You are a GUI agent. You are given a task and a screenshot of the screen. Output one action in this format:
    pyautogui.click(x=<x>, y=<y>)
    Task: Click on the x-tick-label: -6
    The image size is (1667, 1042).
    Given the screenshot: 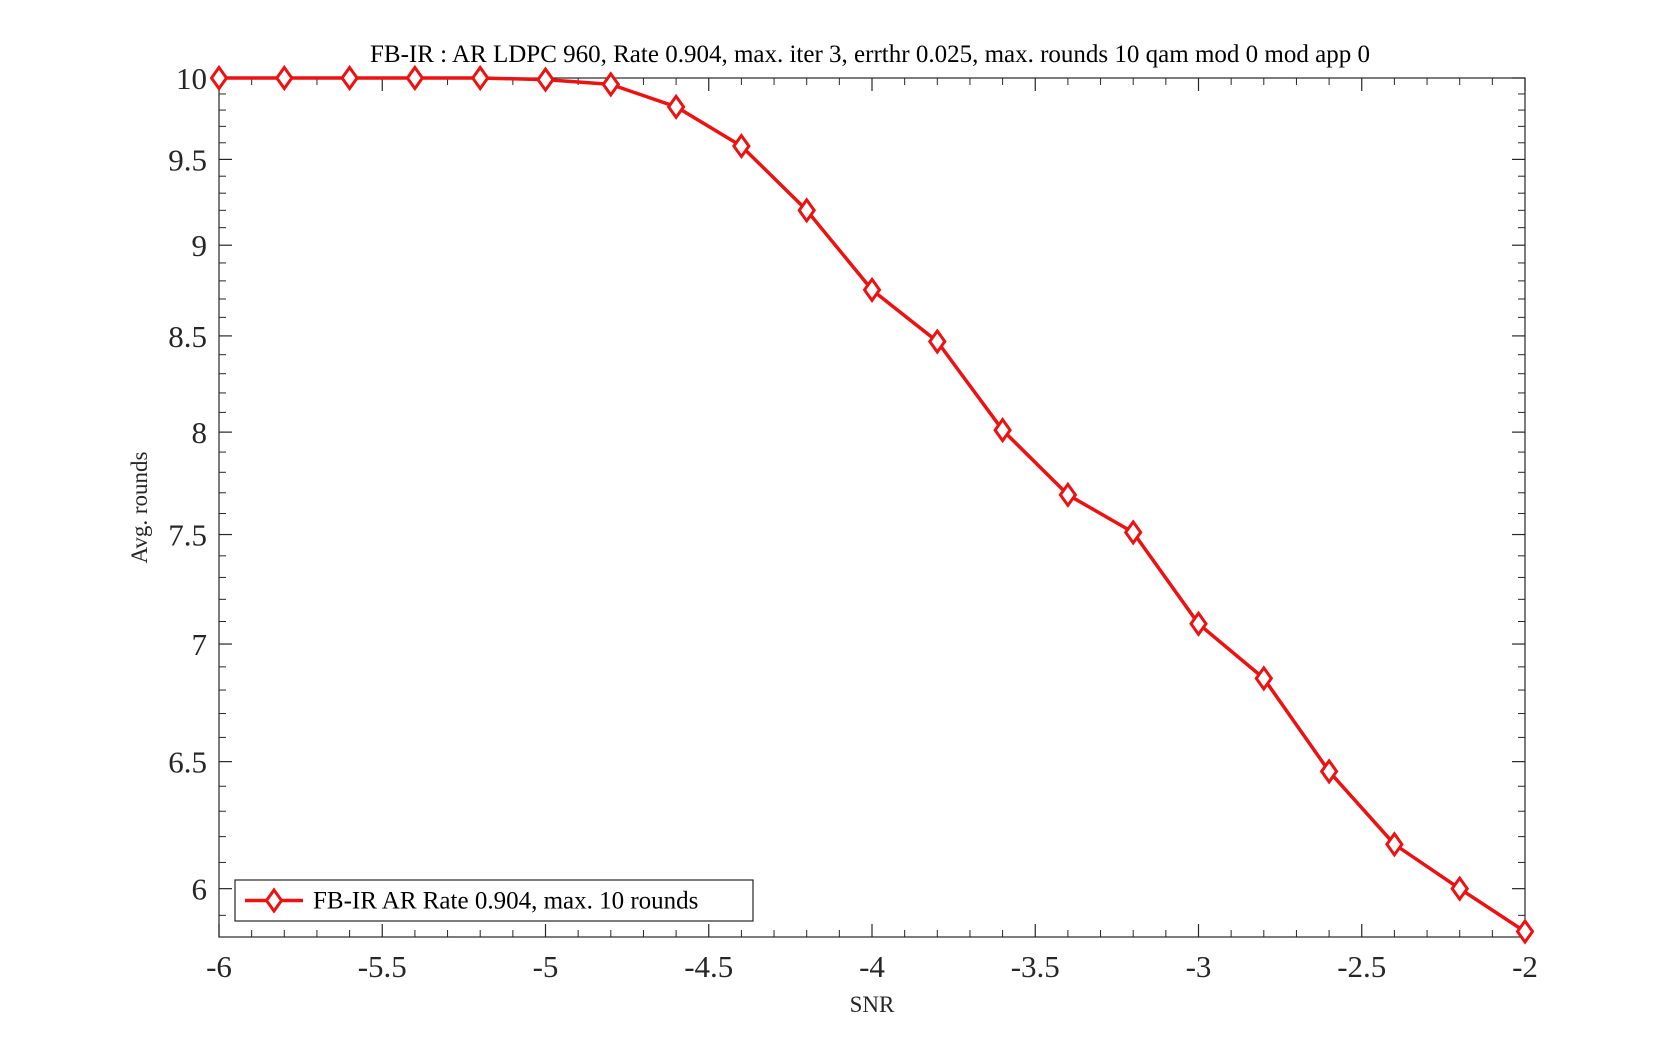 What is the action you would take?
    pyautogui.click(x=219, y=966)
    